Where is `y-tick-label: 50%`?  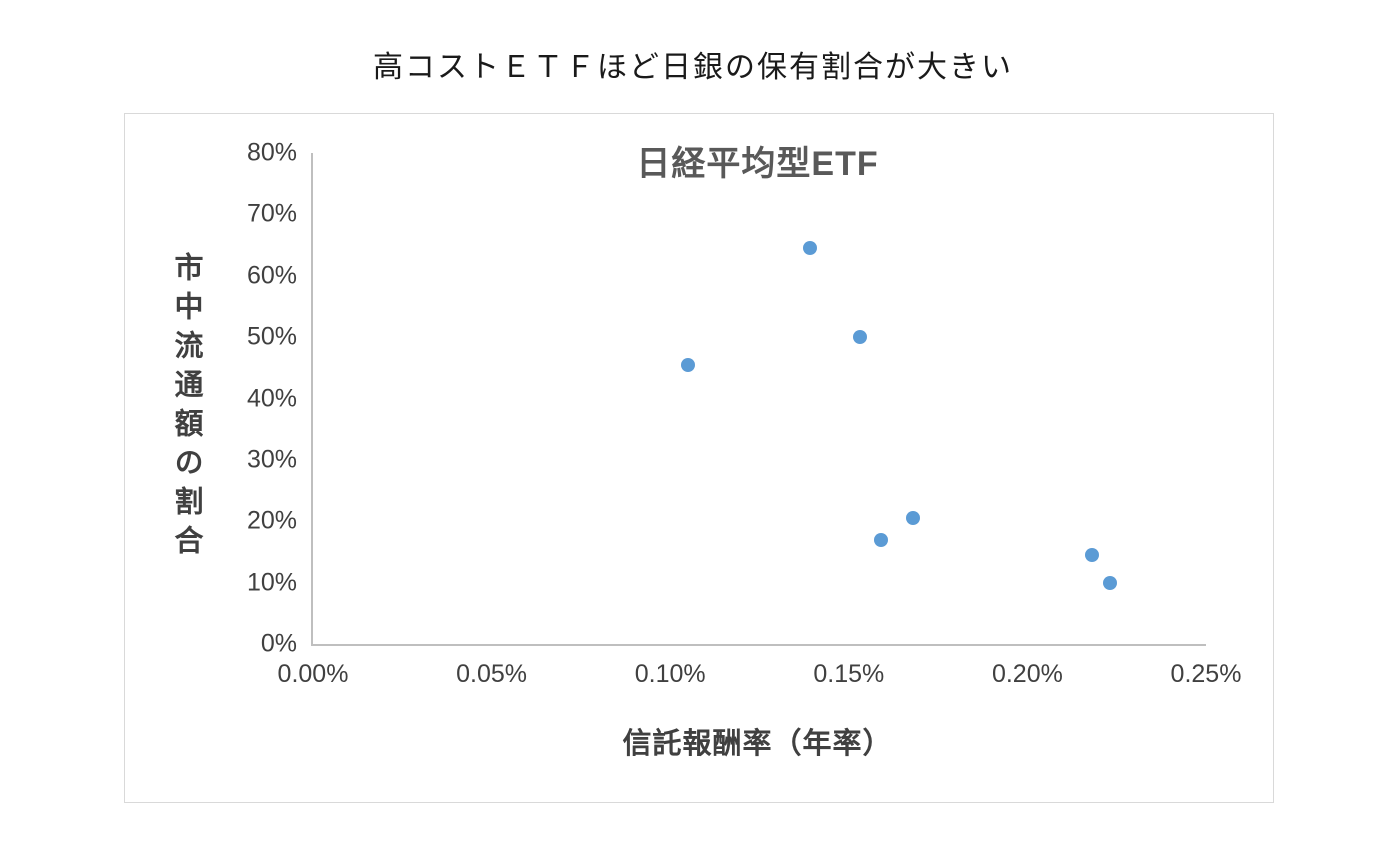 y-tick-label: 50% is located at coordinates (271, 336).